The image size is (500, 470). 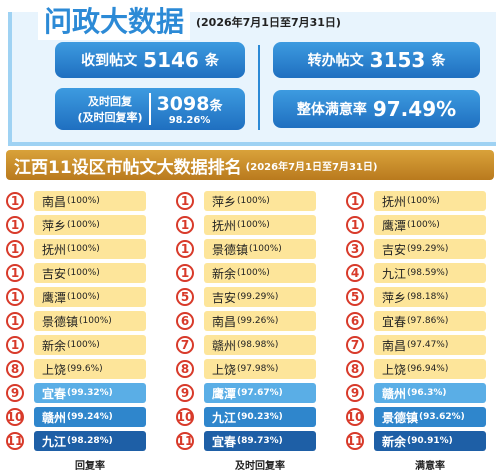 I want to click on rank-row: 上饶 (99.6%), so click(x=90, y=369).